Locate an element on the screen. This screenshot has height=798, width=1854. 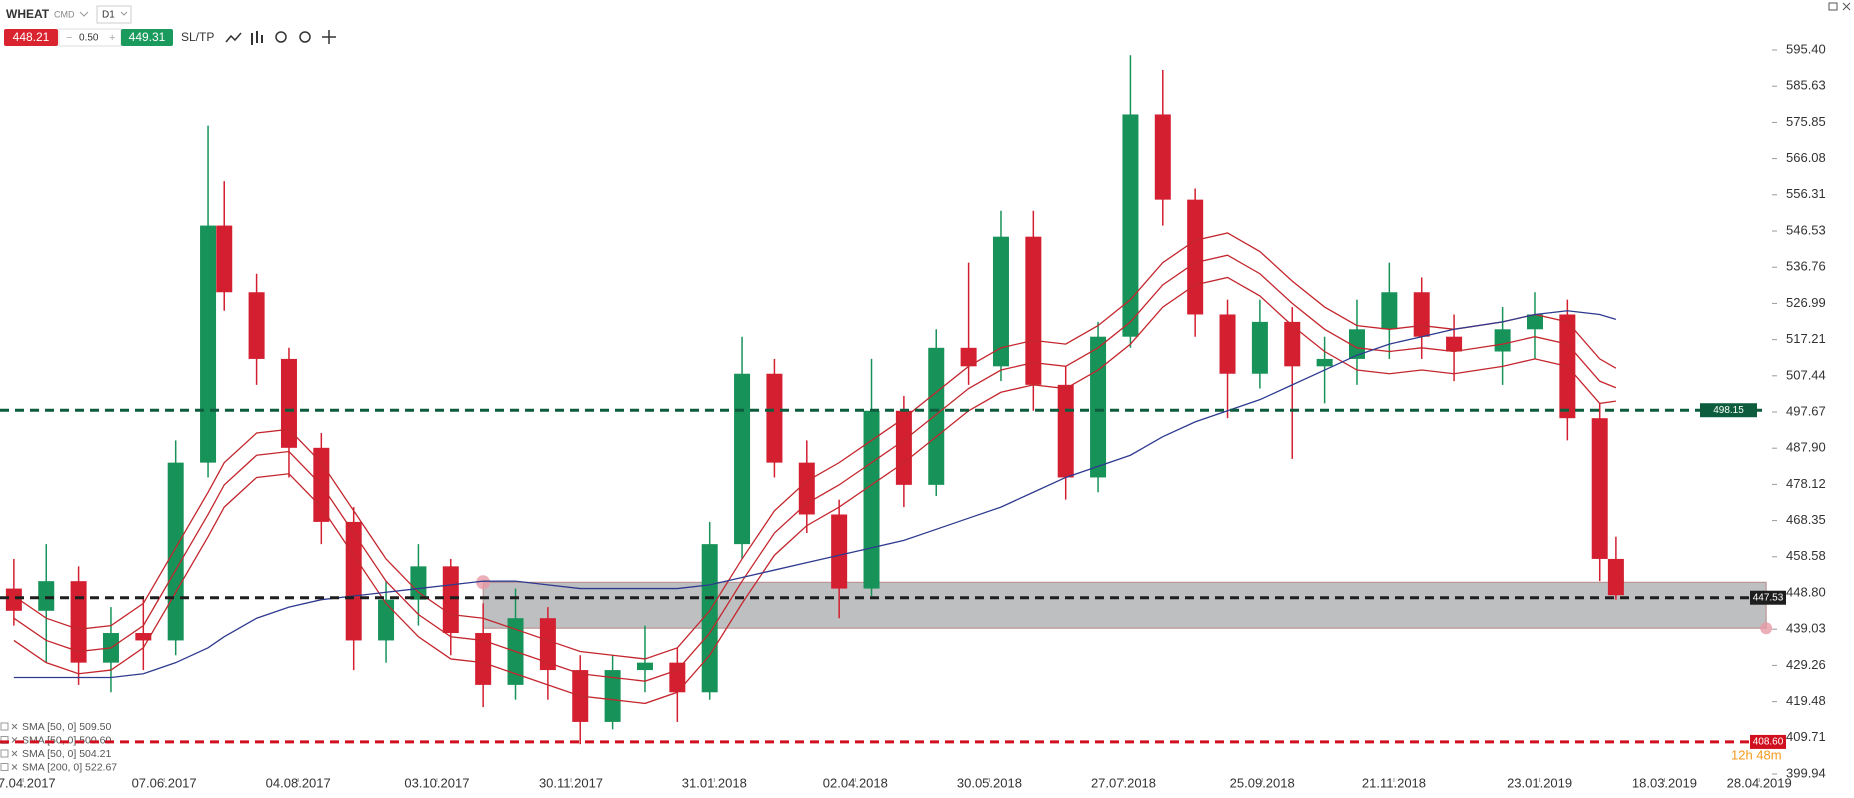
buy-button is located at coordinates (147, 37).